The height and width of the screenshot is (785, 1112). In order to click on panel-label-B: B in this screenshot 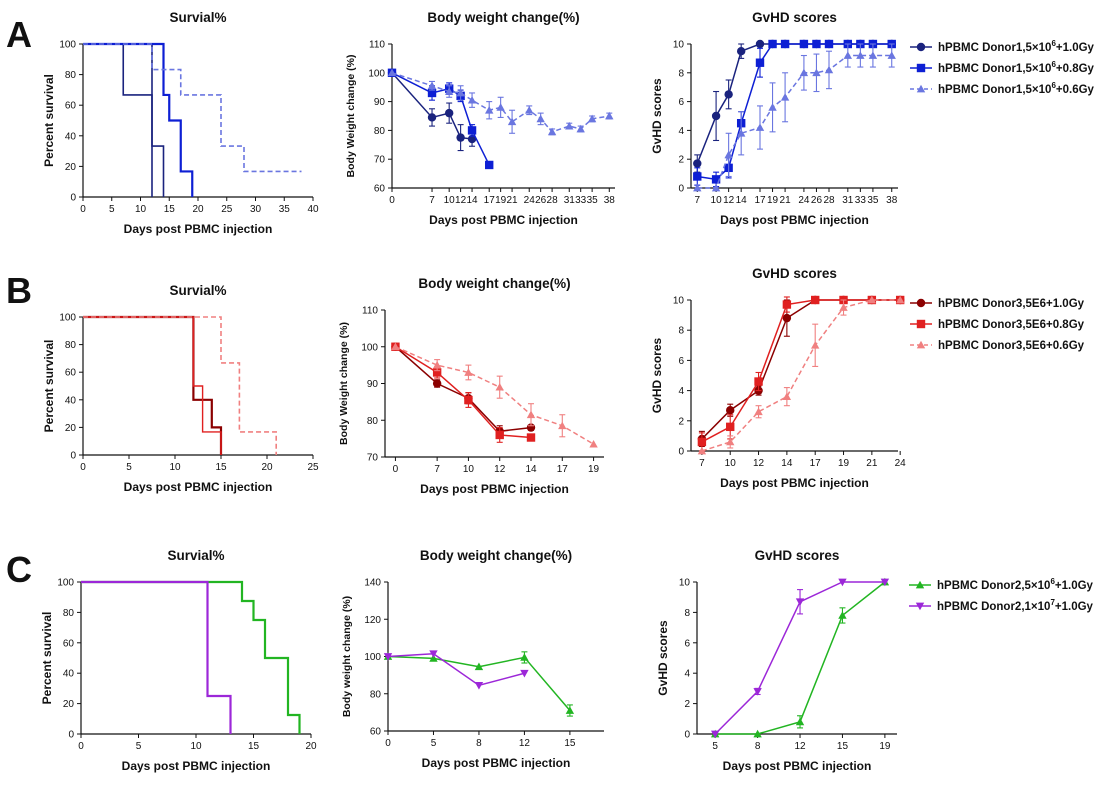, I will do `click(19, 290)`.